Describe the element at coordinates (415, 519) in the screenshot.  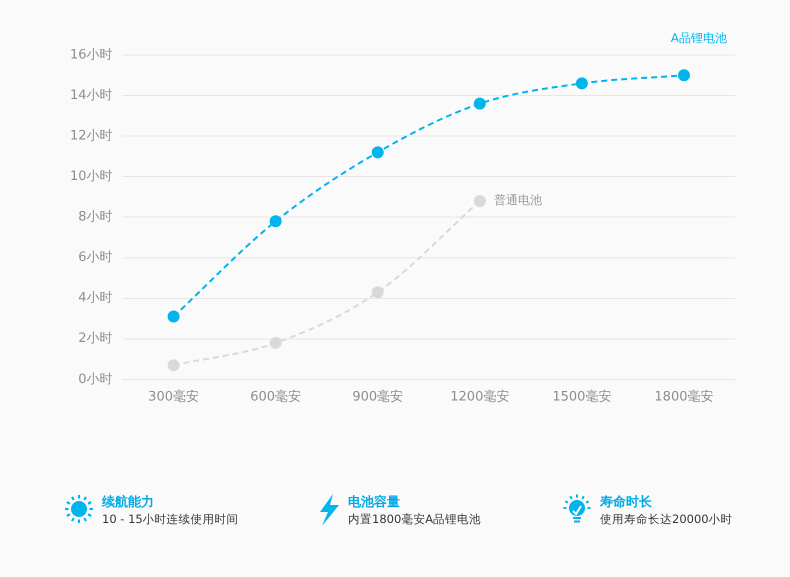
I see `text: 内置1800毫安A品锂电池` at that location.